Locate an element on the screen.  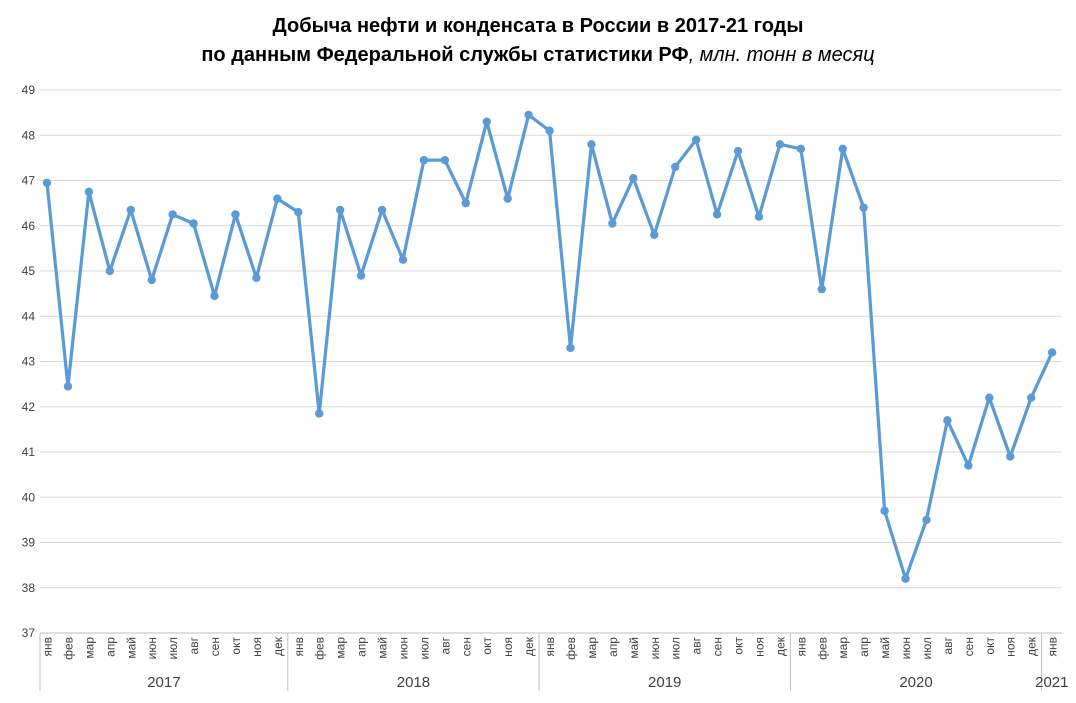
x-axis-year-label: 2018 is located at coordinates (413, 682).